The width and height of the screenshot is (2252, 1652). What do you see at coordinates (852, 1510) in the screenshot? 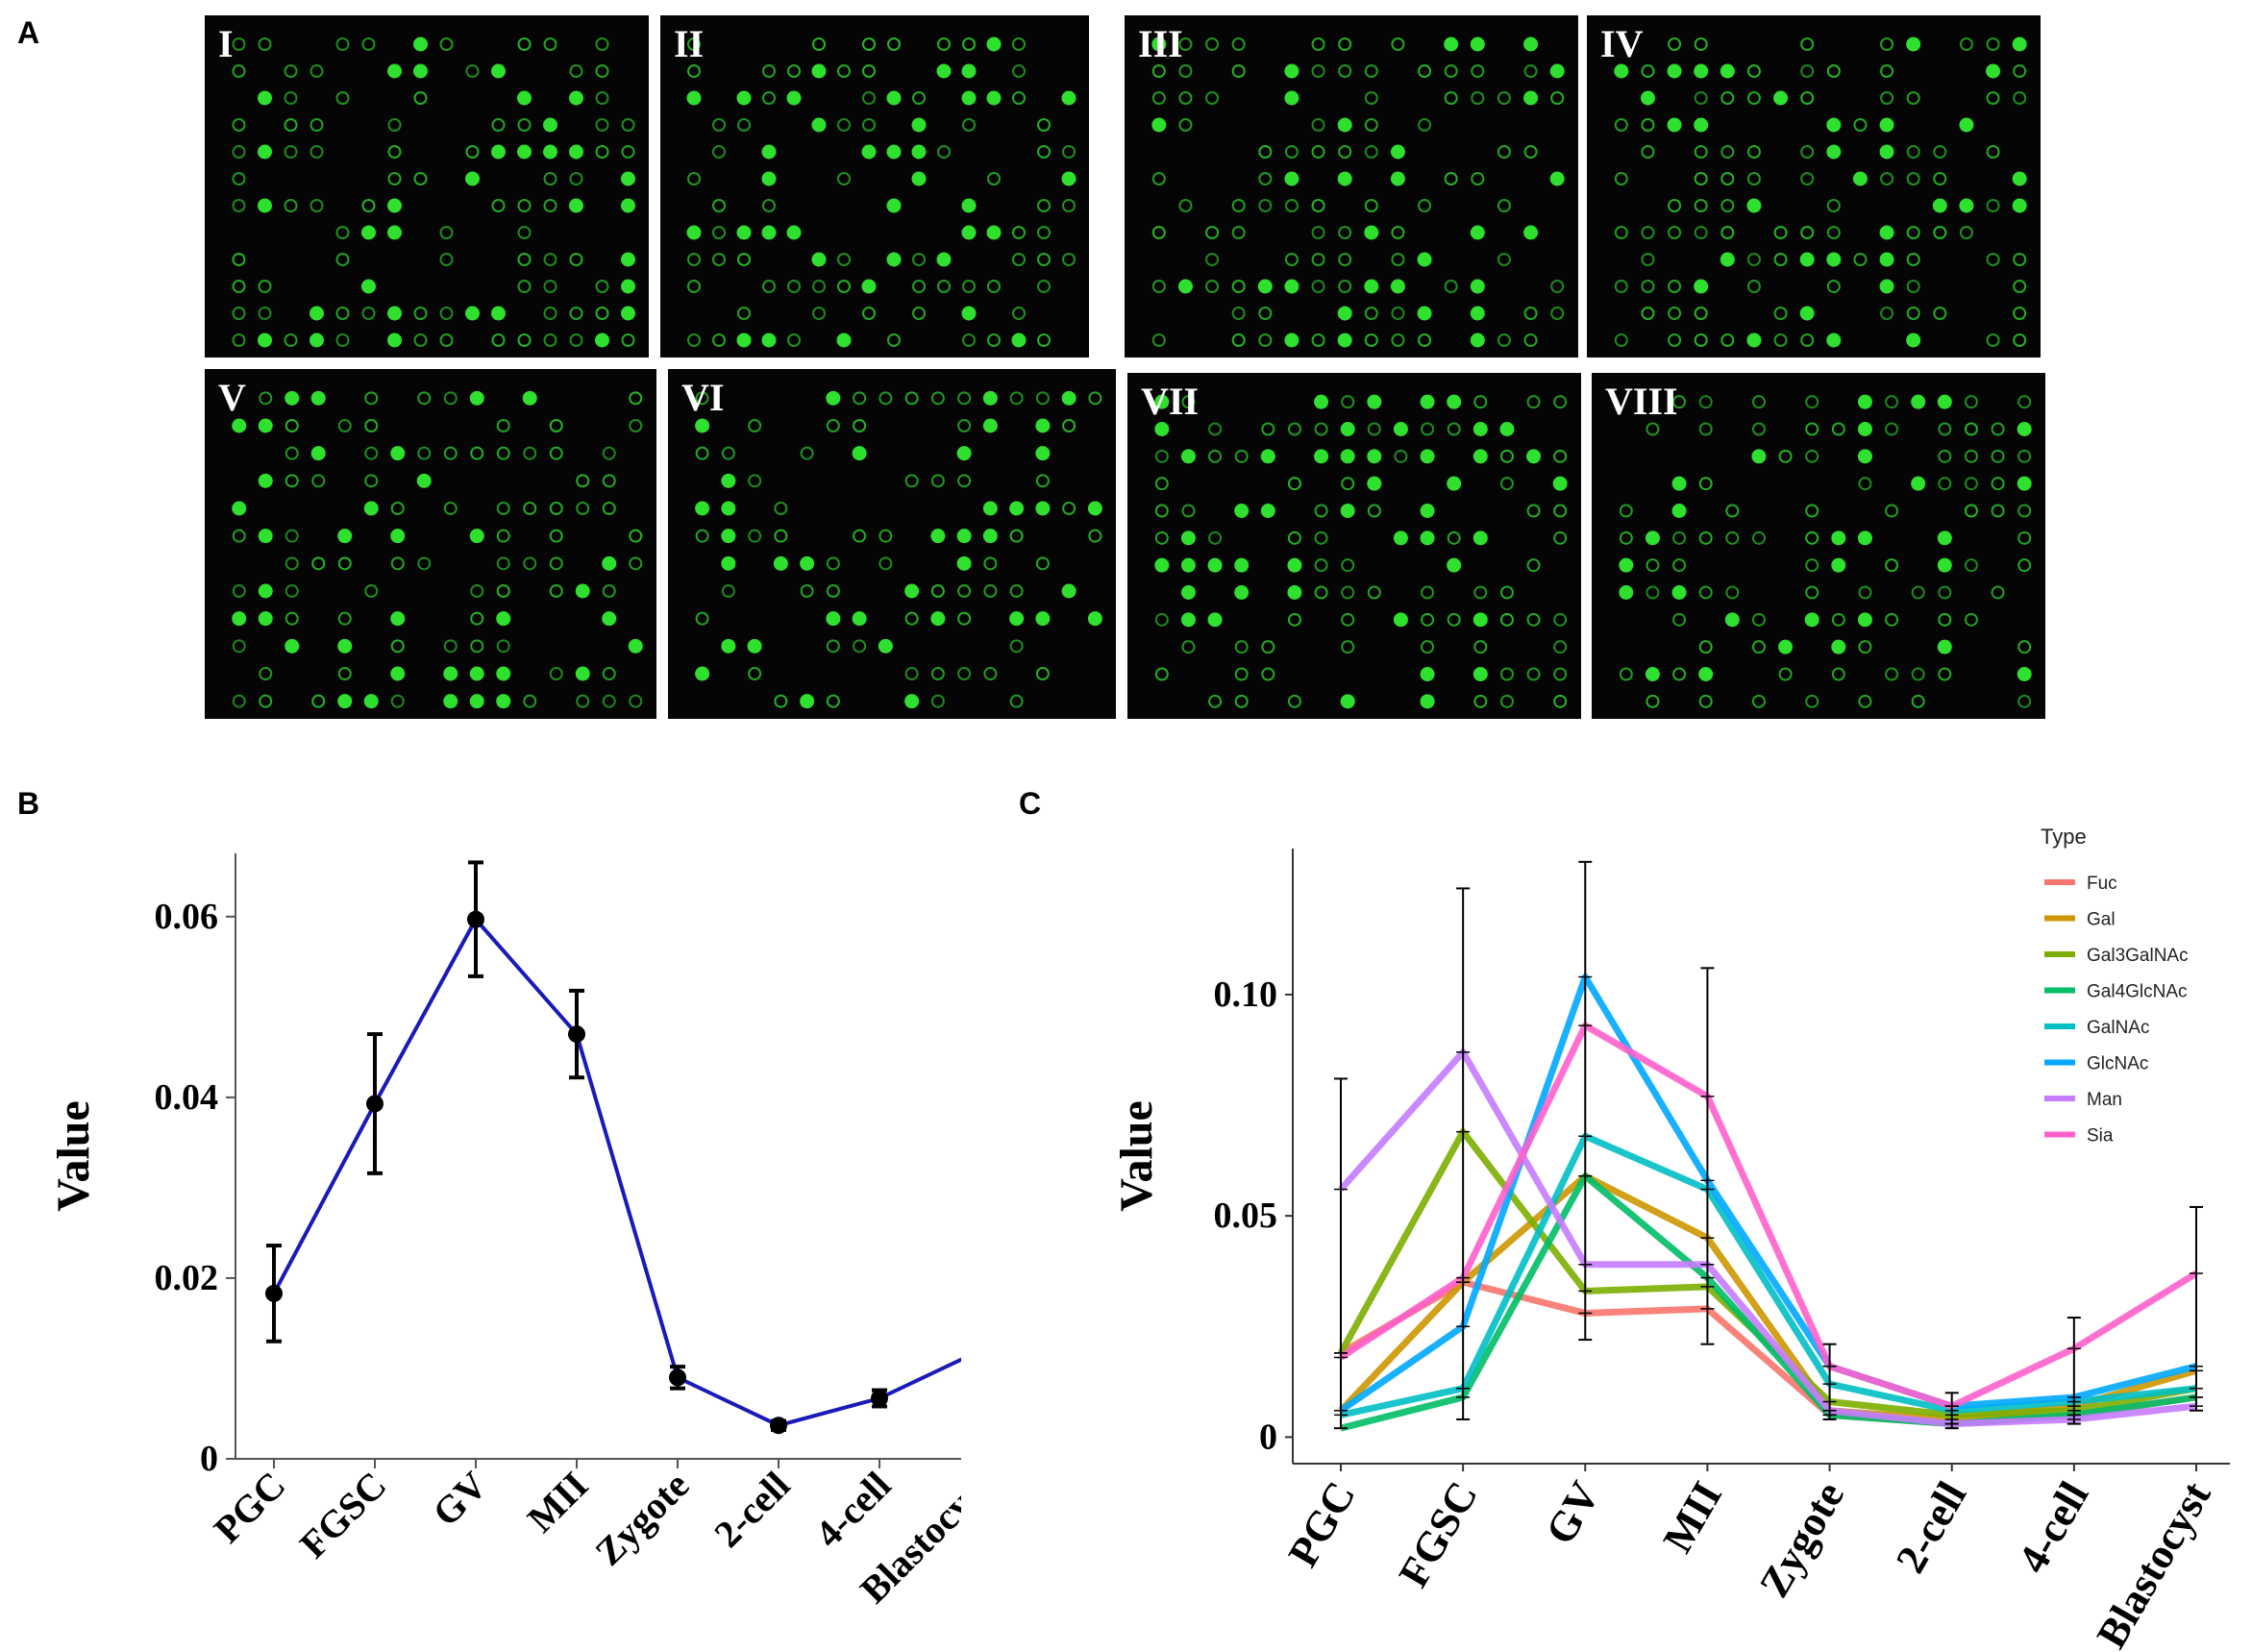
I see `x-tick-label: 4-cell` at bounding box center [852, 1510].